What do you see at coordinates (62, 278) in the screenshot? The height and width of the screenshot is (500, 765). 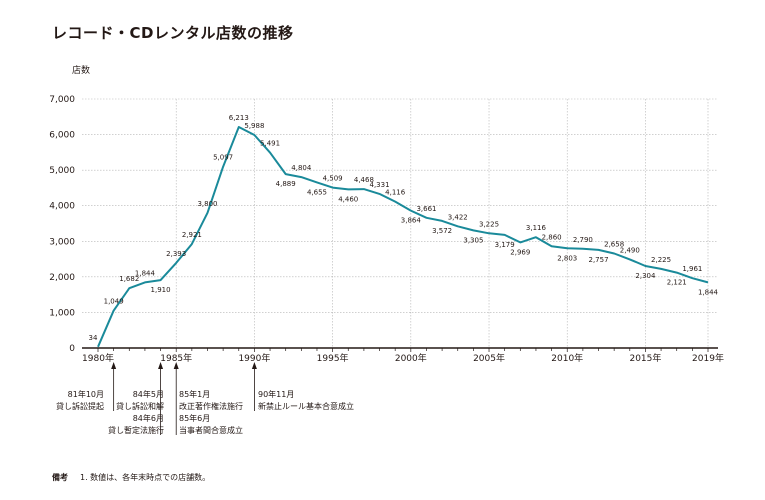 I see `y-tick-label: 2,000` at bounding box center [62, 278].